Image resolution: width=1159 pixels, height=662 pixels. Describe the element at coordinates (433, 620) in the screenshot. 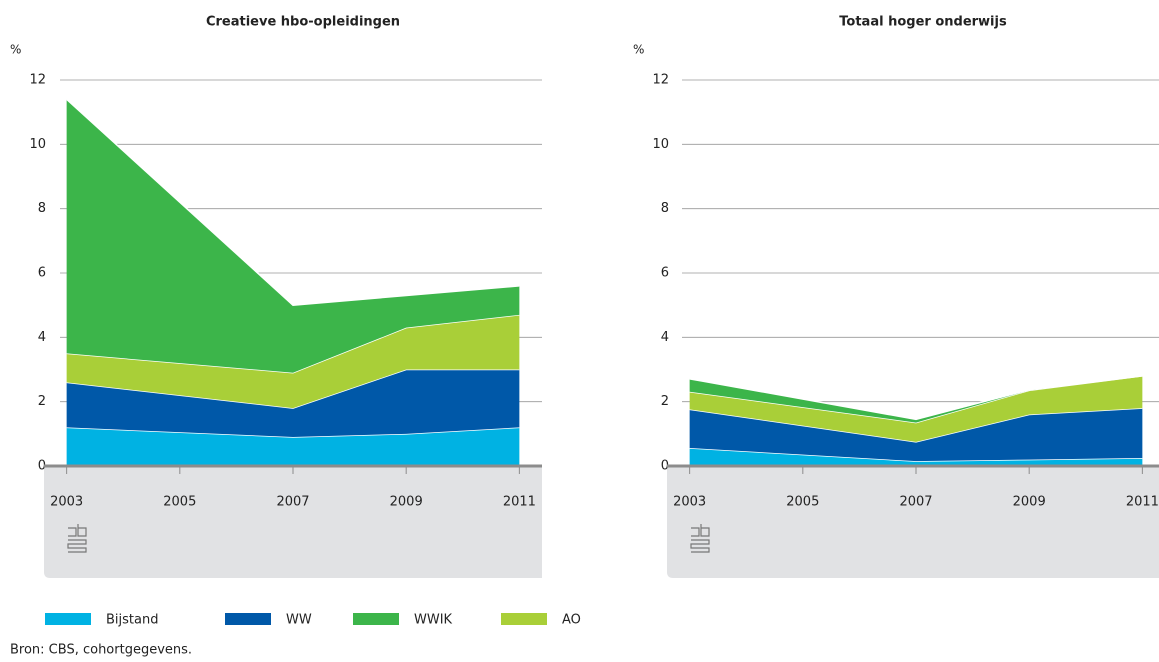

I see `legend-label: WWIK` at that location.